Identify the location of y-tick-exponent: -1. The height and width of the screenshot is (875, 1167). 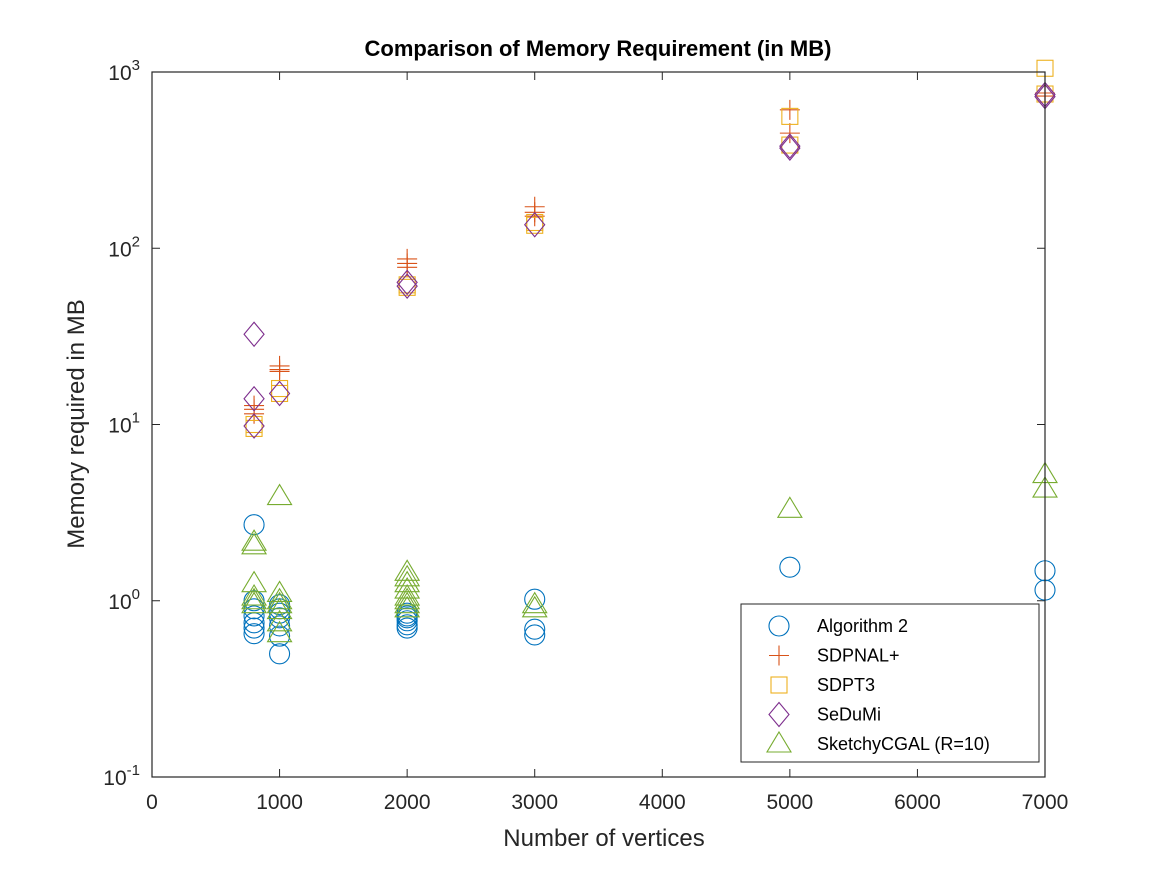
(133, 770).